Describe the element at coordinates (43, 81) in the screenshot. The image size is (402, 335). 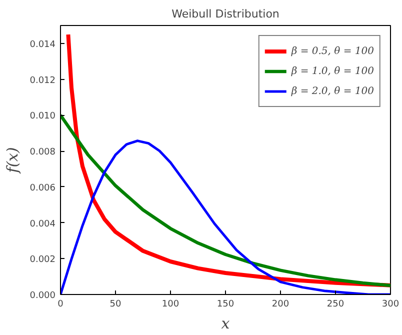
I see `y-tick-label: 0.012` at that location.